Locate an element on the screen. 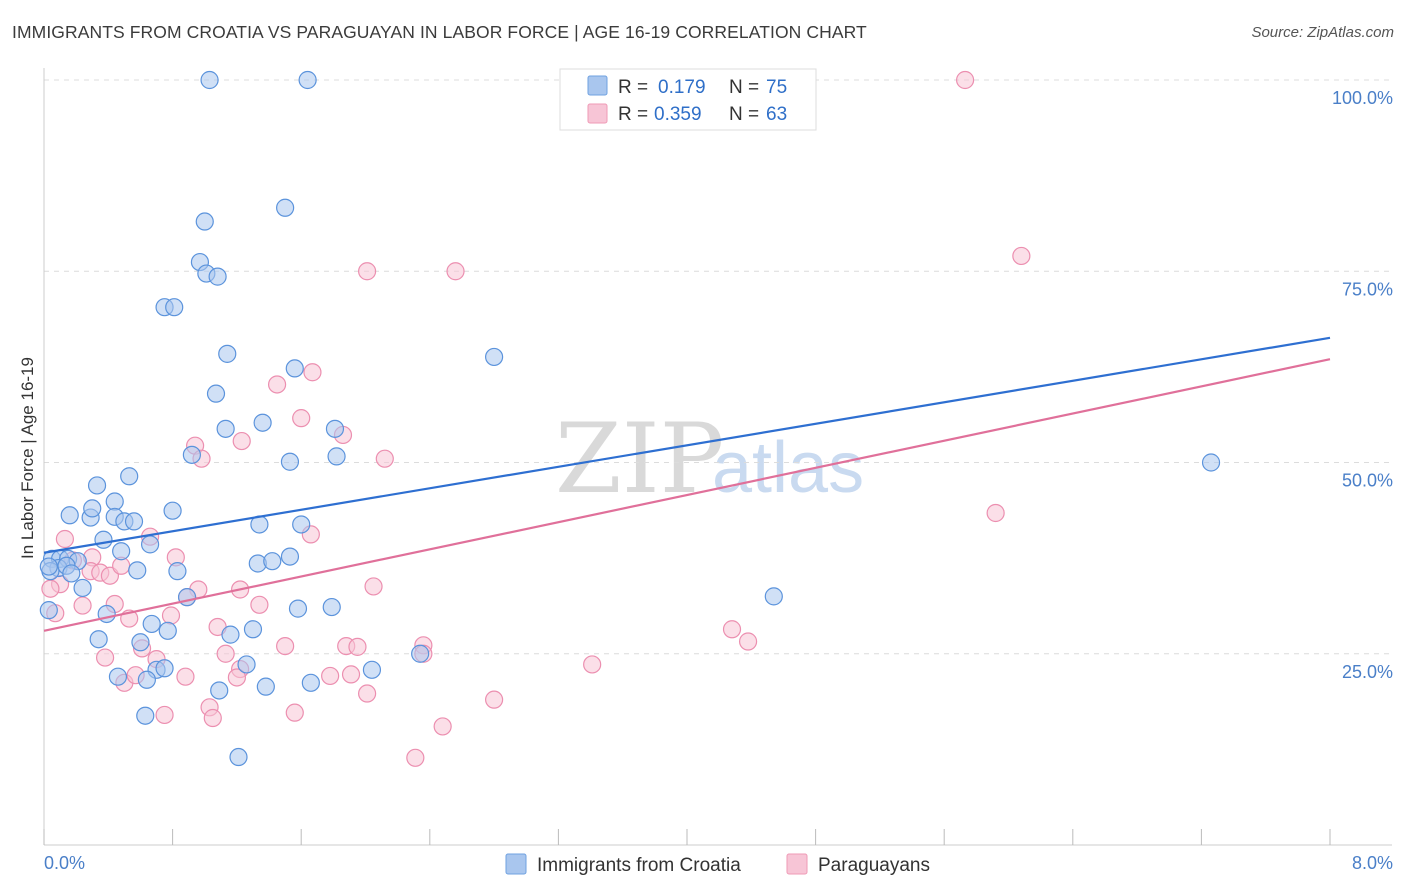 The height and width of the screenshot is (892, 1406). legend-r-value-1: 0.179 is located at coordinates (682, 87).